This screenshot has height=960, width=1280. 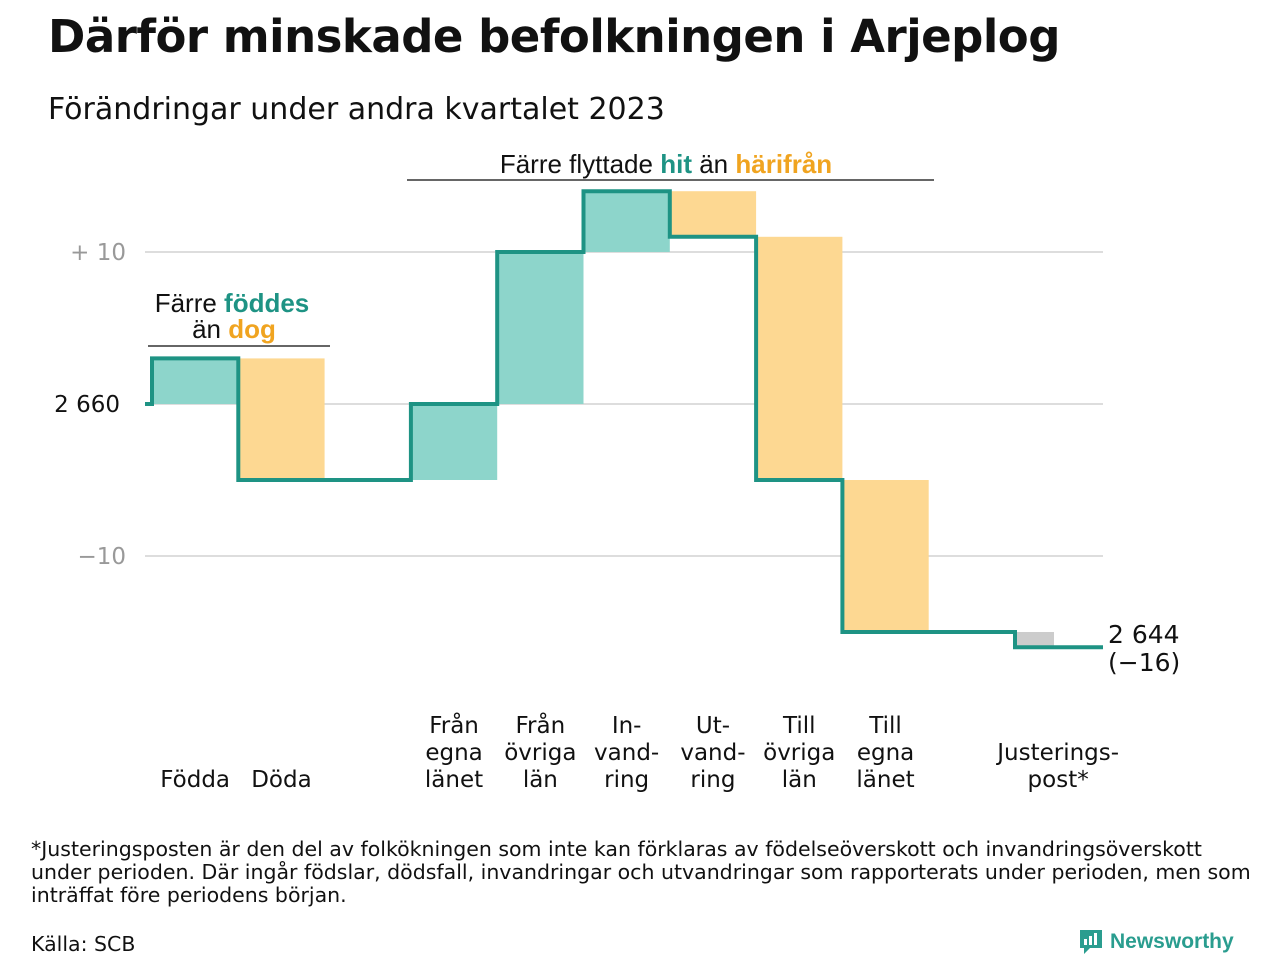 What do you see at coordinates (1144, 634) in the screenshot?
I see `end-value-label: 2 644` at bounding box center [1144, 634].